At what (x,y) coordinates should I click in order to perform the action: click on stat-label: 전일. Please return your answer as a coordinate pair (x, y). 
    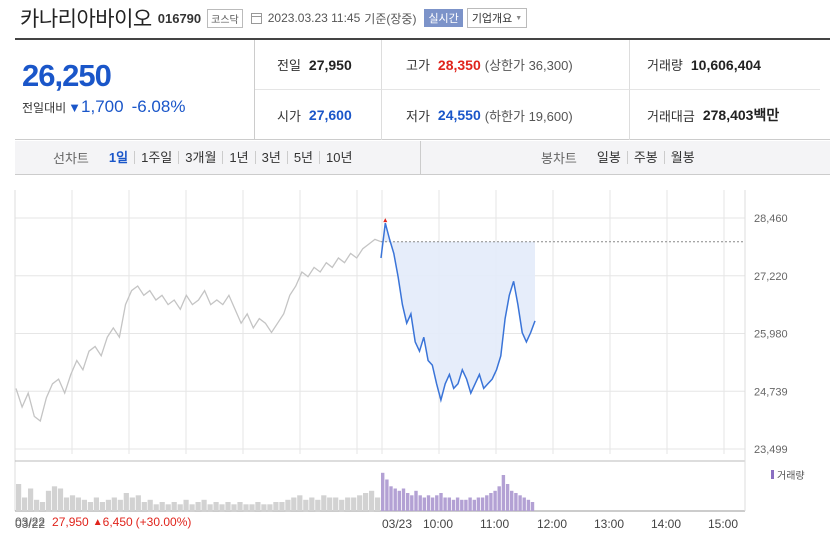
    Looking at the image, I should click on (289, 65).